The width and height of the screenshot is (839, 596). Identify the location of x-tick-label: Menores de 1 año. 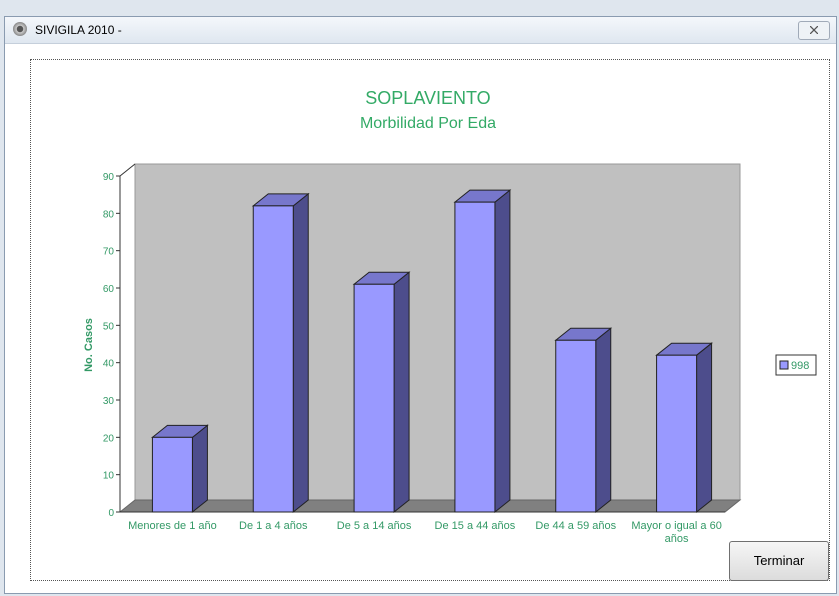
(172, 526).